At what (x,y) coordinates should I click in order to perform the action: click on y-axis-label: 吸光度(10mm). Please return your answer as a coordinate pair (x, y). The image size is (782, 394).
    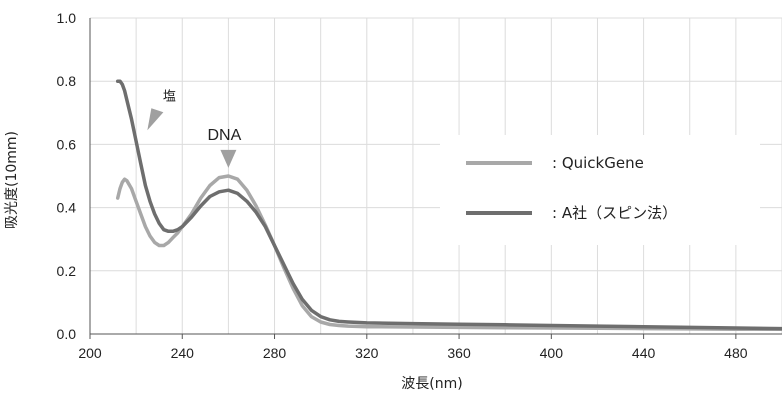
    Looking at the image, I should click on (12, 180).